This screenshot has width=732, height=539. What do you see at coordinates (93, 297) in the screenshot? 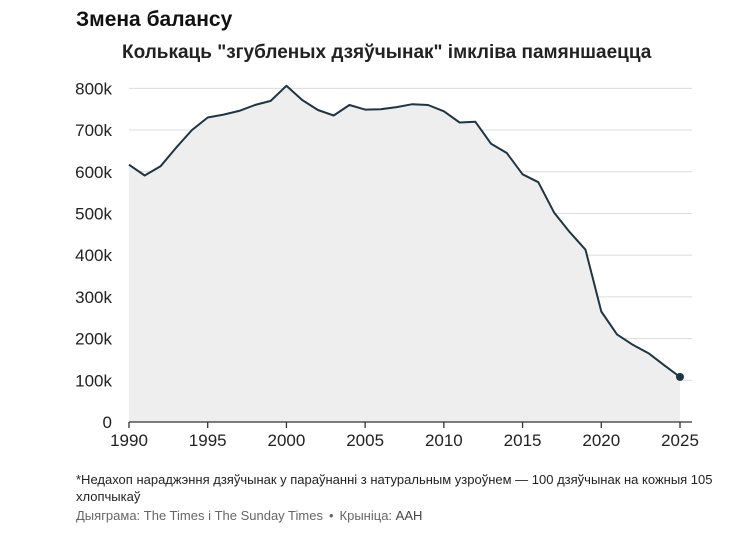
I see `y-tick-label: 300k` at bounding box center [93, 297].